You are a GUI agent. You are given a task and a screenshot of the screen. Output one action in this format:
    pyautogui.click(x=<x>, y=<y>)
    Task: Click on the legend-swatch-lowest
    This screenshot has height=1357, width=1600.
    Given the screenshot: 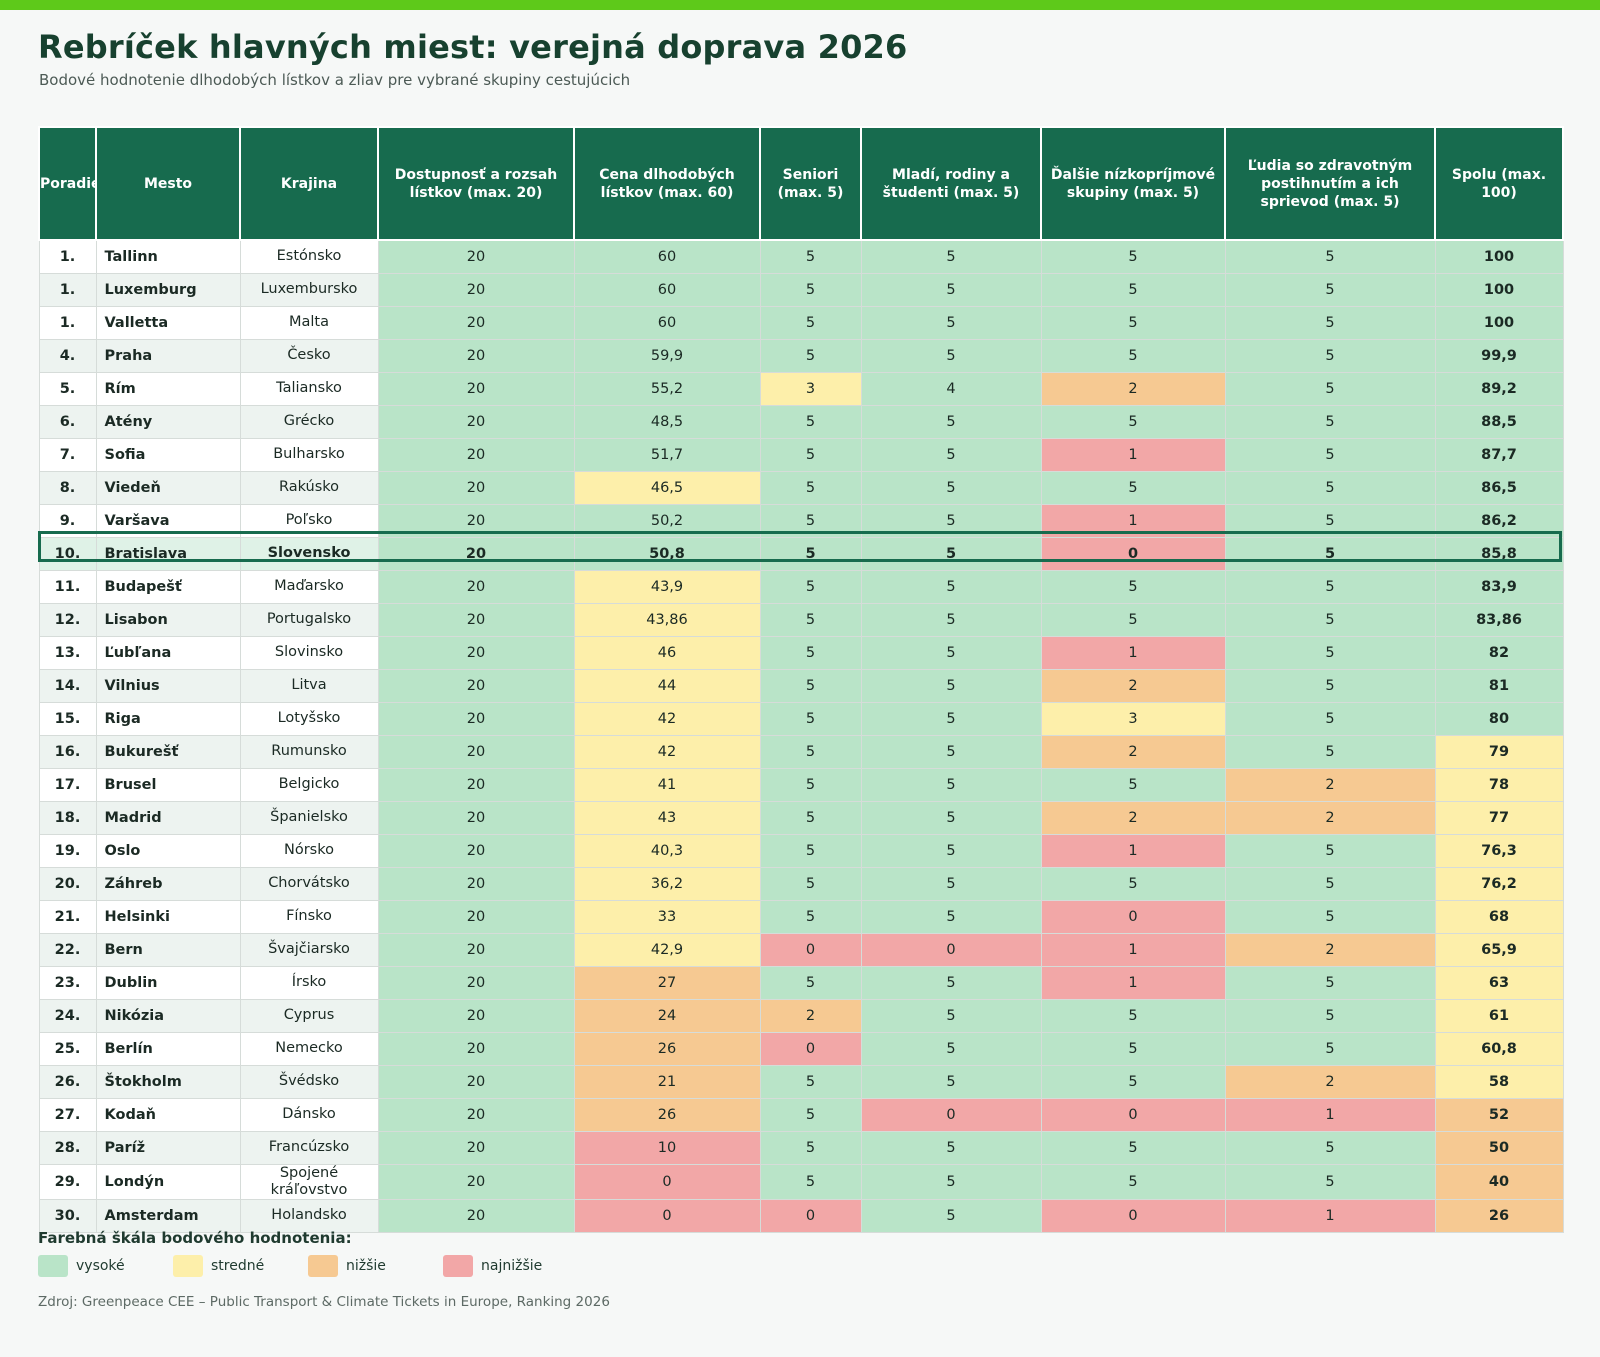 What is the action you would take?
    pyautogui.click(x=458, y=1266)
    